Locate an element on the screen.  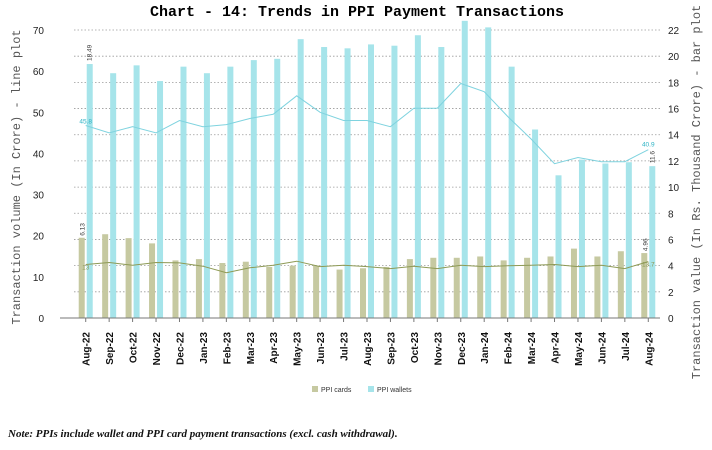
x-tick-label: Mar-23 is located at coordinates (251, 348).